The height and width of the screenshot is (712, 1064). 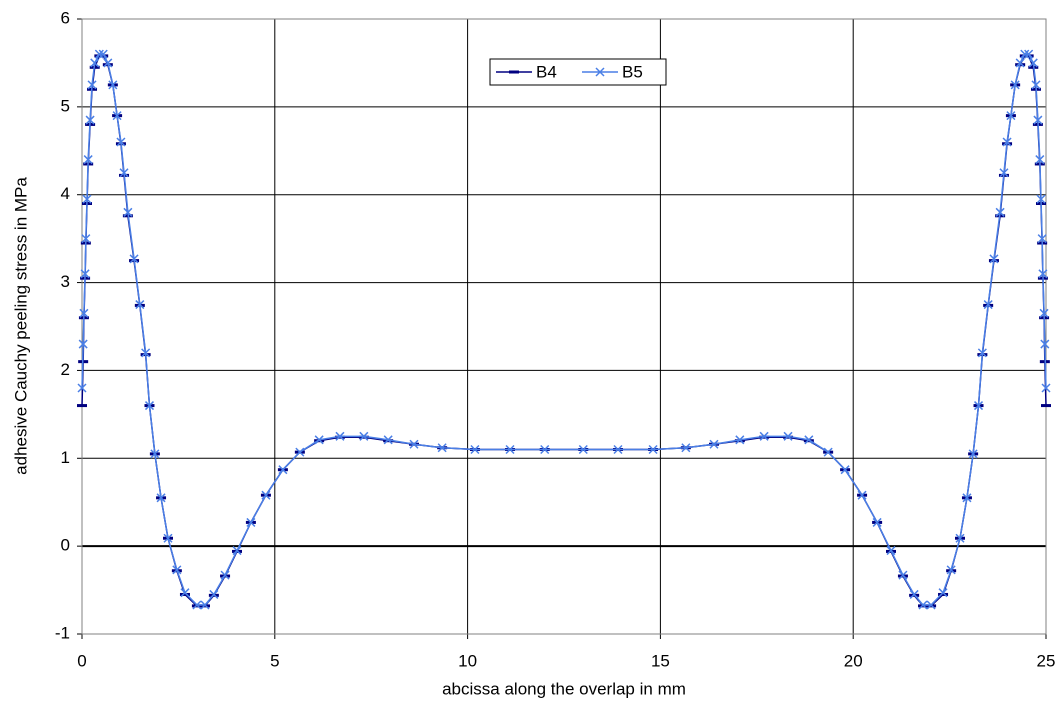 What do you see at coordinates (546, 71) in the screenshot?
I see `legend-label: B4` at bounding box center [546, 71].